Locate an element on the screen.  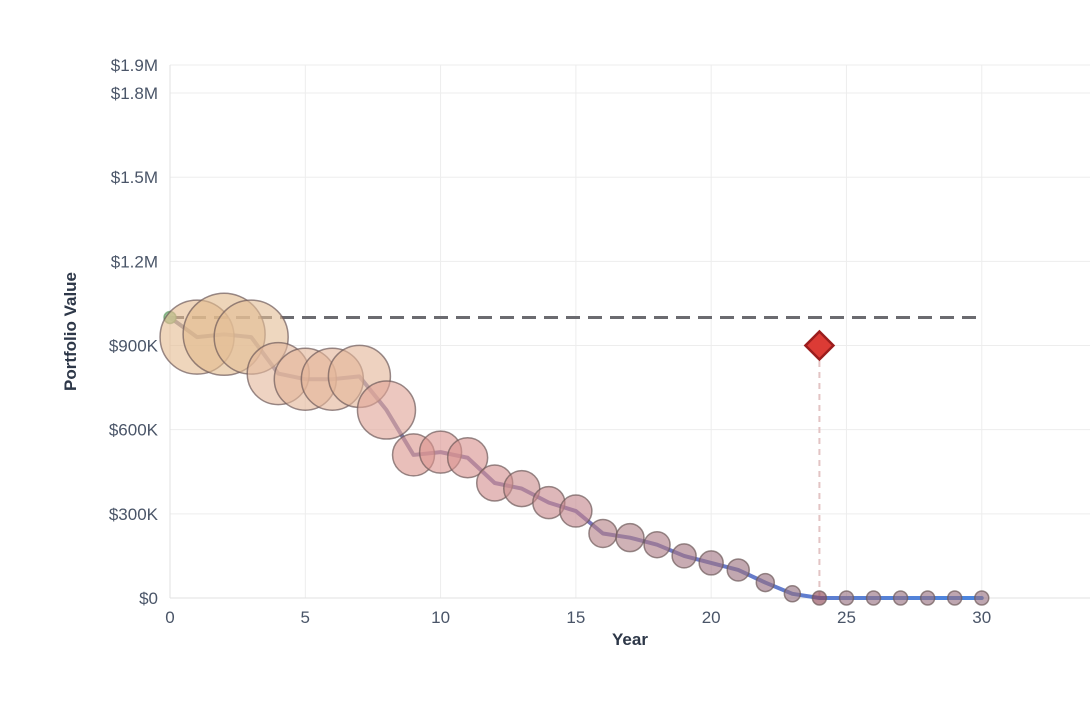
x-tick-label: 0 is located at coordinates (169, 617).